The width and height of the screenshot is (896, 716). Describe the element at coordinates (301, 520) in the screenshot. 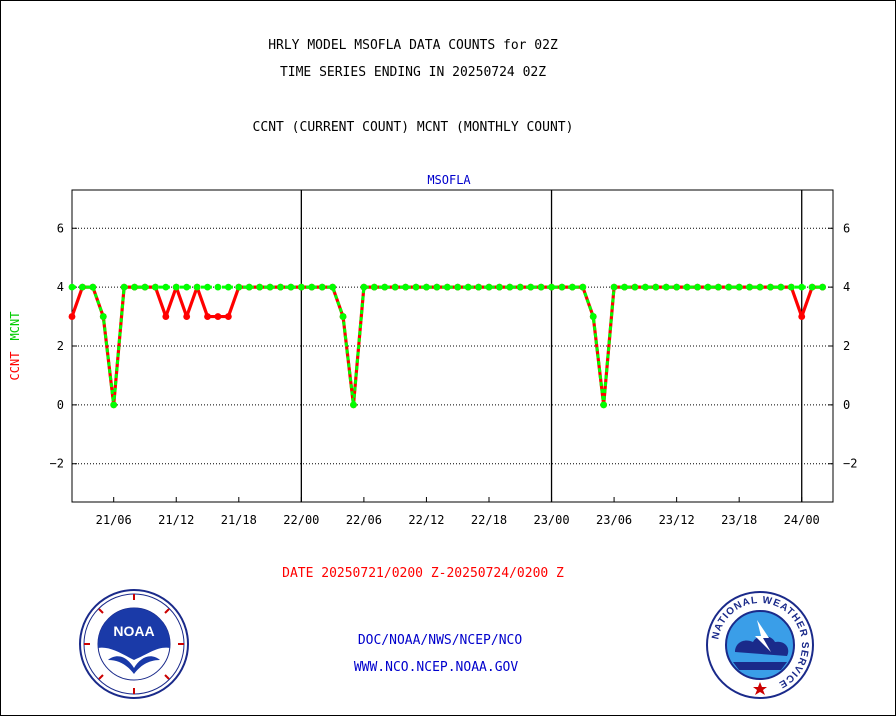

I see `x-tick-label-3: 22/00` at that location.